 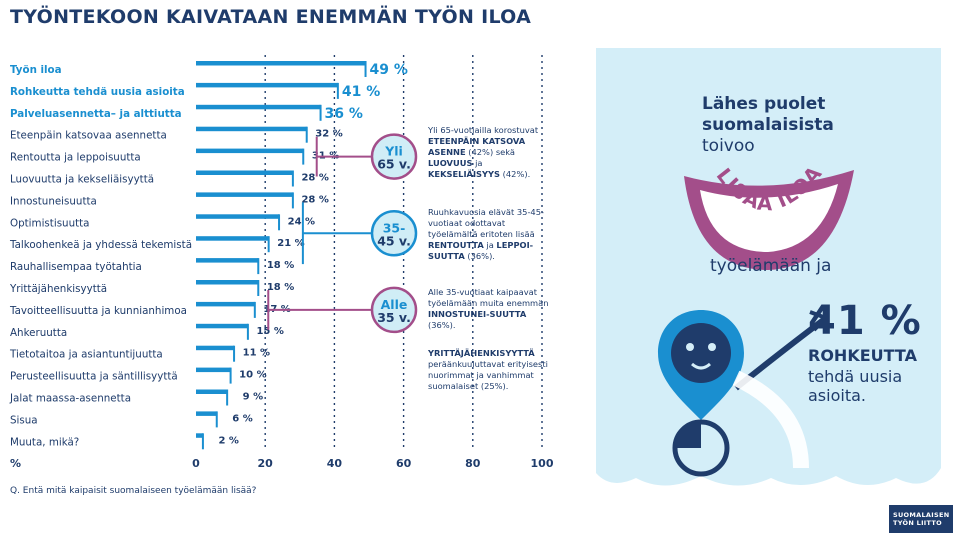 I want to click on value-label: 11 %, so click(x=256, y=353).